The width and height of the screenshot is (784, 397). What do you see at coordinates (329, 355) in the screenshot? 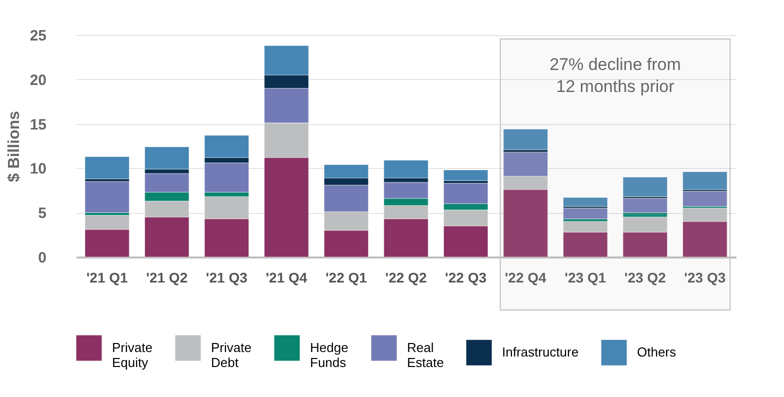
I see `legend-label: Hedge Funds` at bounding box center [329, 355].